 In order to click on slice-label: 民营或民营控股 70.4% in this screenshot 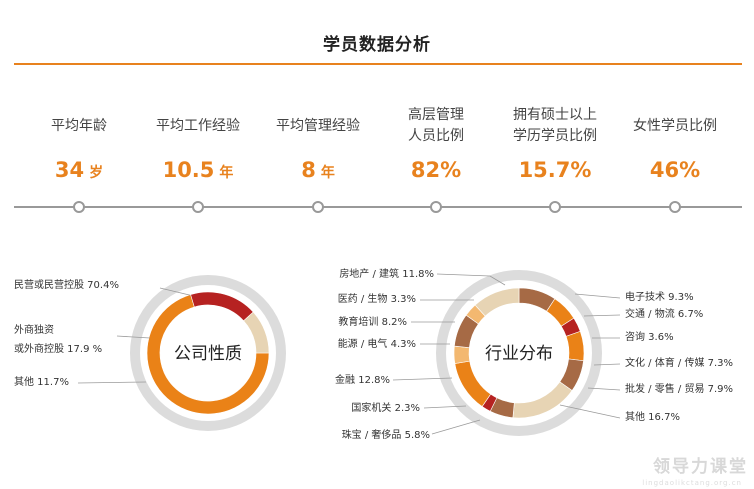, I will do `click(66, 284)`.